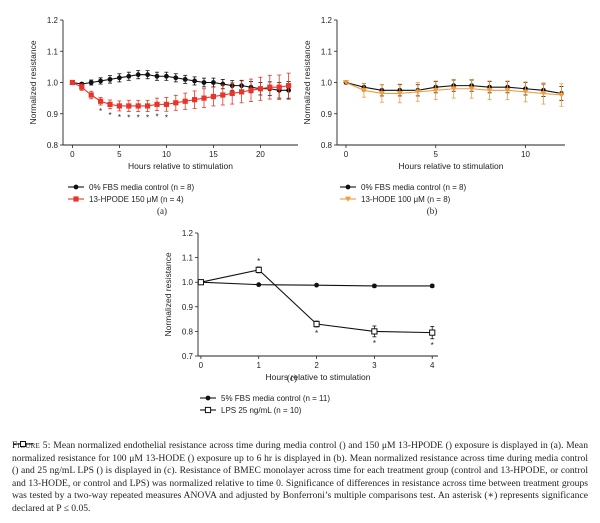  What do you see at coordinates (258, 365) in the screenshot?
I see `x-tick-label: 1` at bounding box center [258, 365].